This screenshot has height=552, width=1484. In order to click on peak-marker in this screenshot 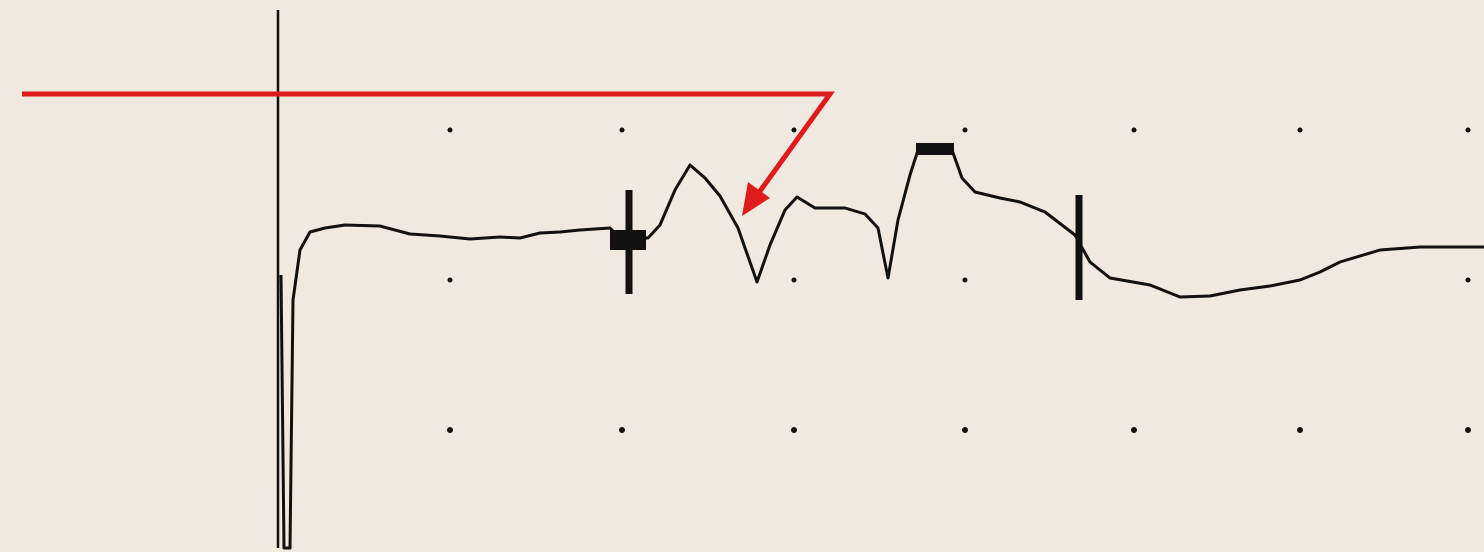, I will do `click(935, 149)`.